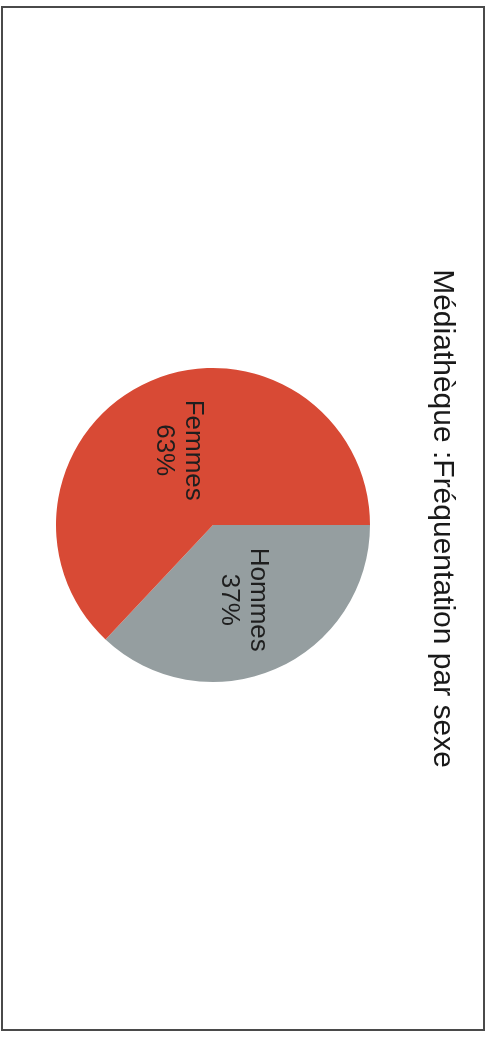  What do you see at coordinates (444, 518) in the screenshot?
I see `text: Médiathèque :Fréquentation par sexe` at bounding box center [444, 518].